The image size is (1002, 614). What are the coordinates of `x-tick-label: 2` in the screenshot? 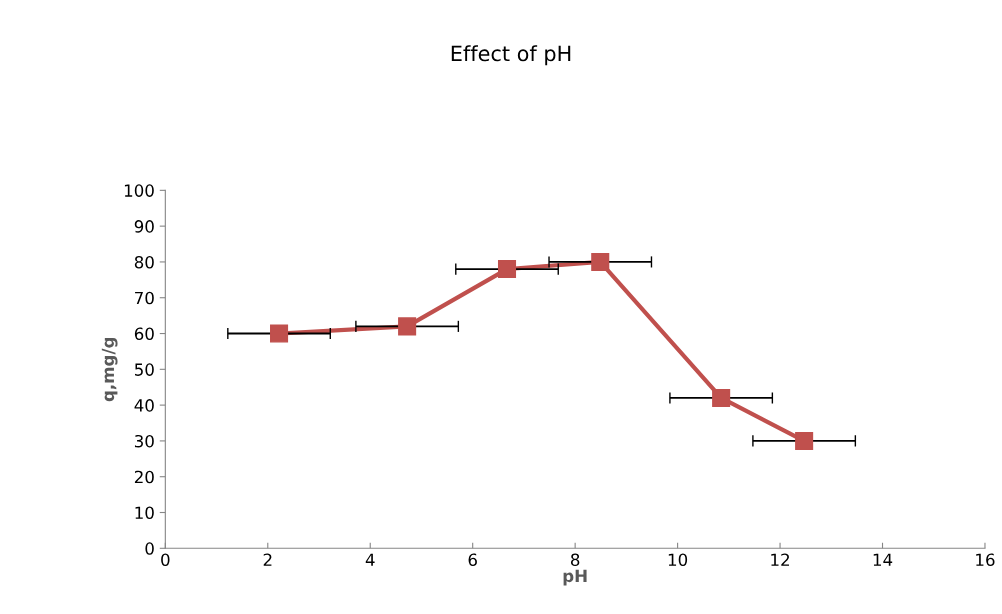 It's located at (267, 559).